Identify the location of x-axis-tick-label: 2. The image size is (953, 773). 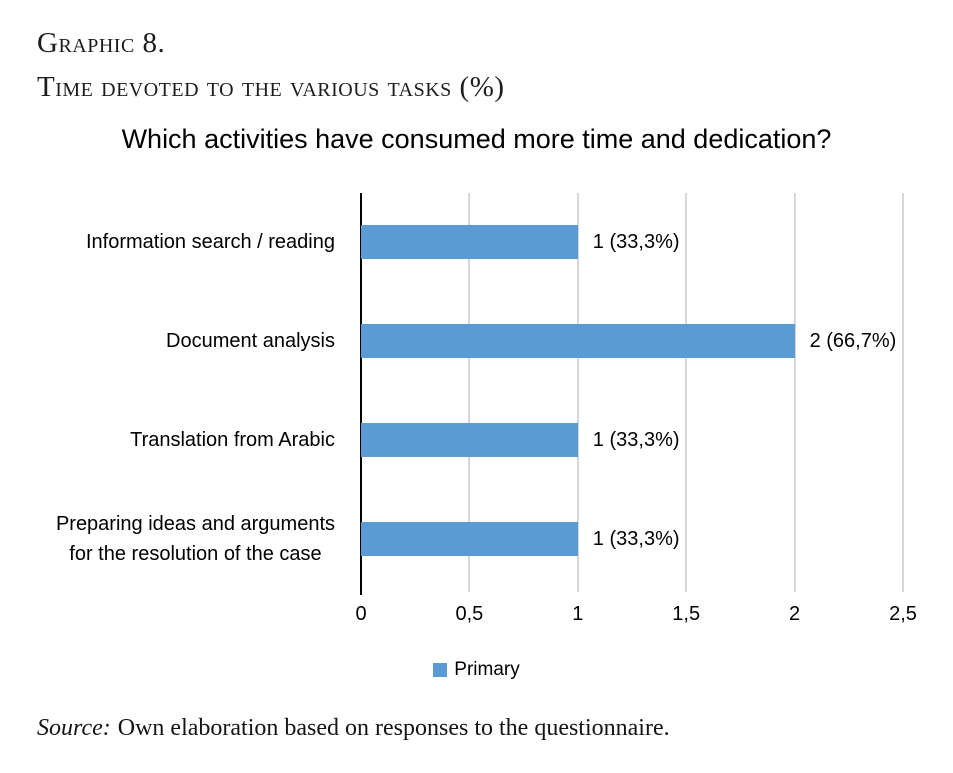
(795, 614).